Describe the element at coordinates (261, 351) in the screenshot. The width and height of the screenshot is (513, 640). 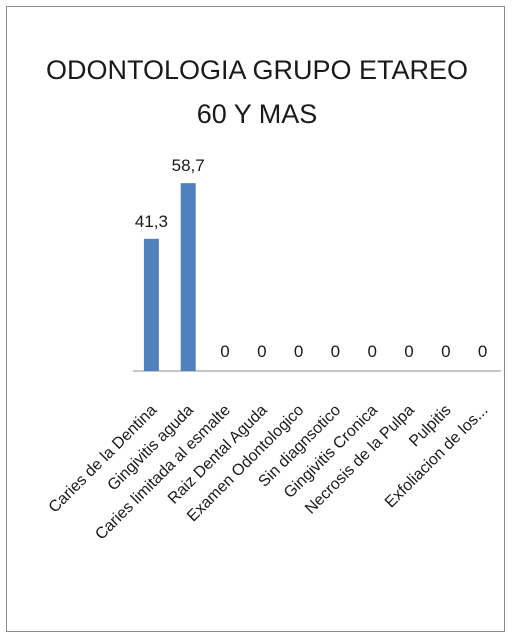
I see `data-label-3: 0` at that location.